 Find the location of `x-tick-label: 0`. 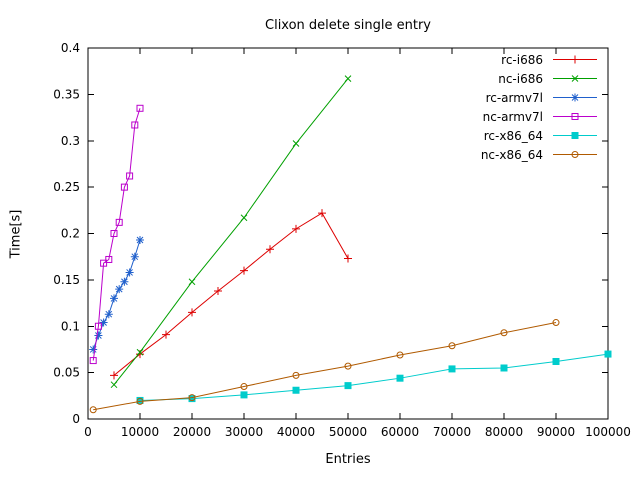

x-tick-label: 0 is located at coordinates (88, 432).